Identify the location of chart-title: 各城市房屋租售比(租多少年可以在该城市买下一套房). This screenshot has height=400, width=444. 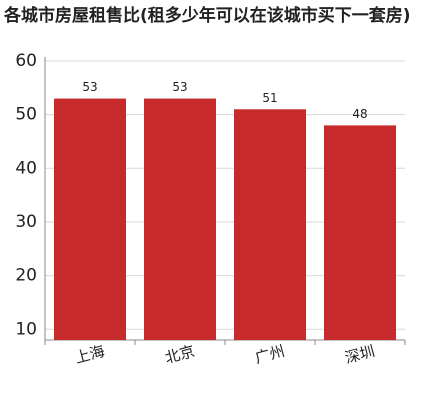
(207, 15).